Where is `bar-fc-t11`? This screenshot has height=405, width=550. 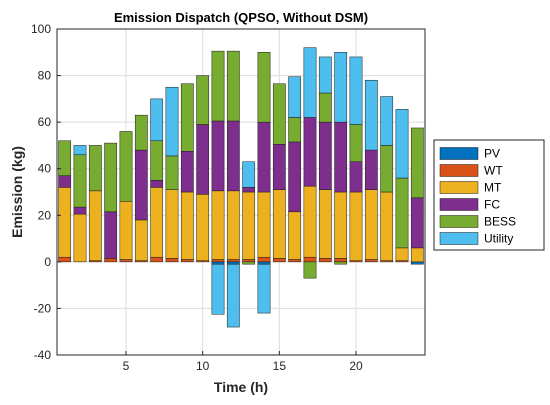 bar-fc-t11 is located at coordinates (218, 156).